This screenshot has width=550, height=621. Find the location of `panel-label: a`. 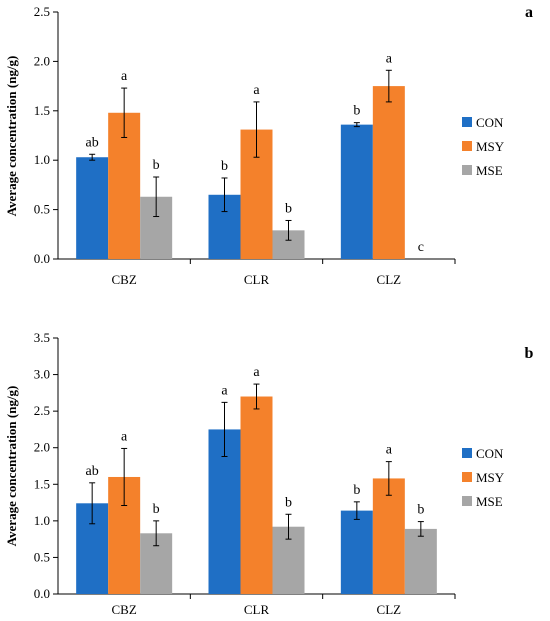

panel-label: a is located at coordinates (529, 12).